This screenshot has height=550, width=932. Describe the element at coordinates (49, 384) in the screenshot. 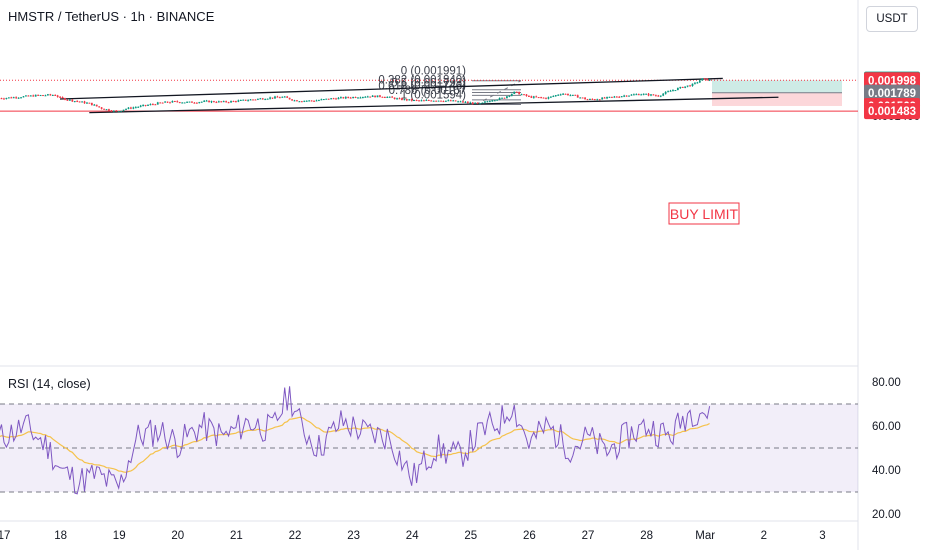

I see `rsi-title: RSI (14, close)` at that location.